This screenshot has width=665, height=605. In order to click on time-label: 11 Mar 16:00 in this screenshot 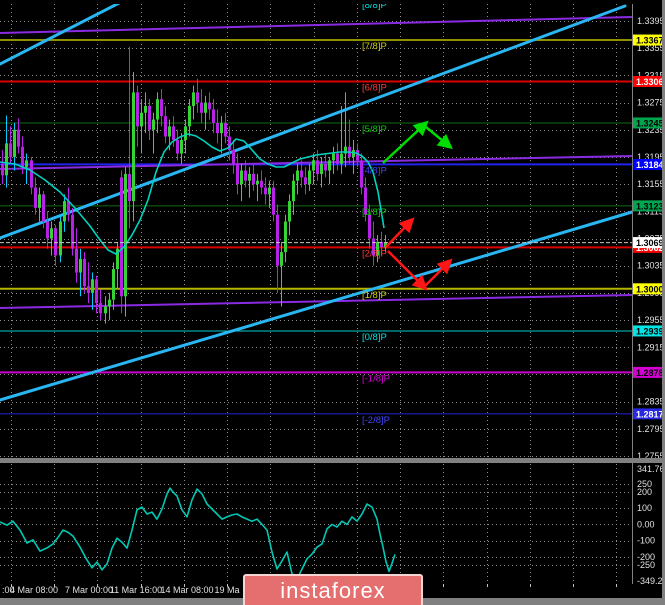, I will do `click(136, 590)`.